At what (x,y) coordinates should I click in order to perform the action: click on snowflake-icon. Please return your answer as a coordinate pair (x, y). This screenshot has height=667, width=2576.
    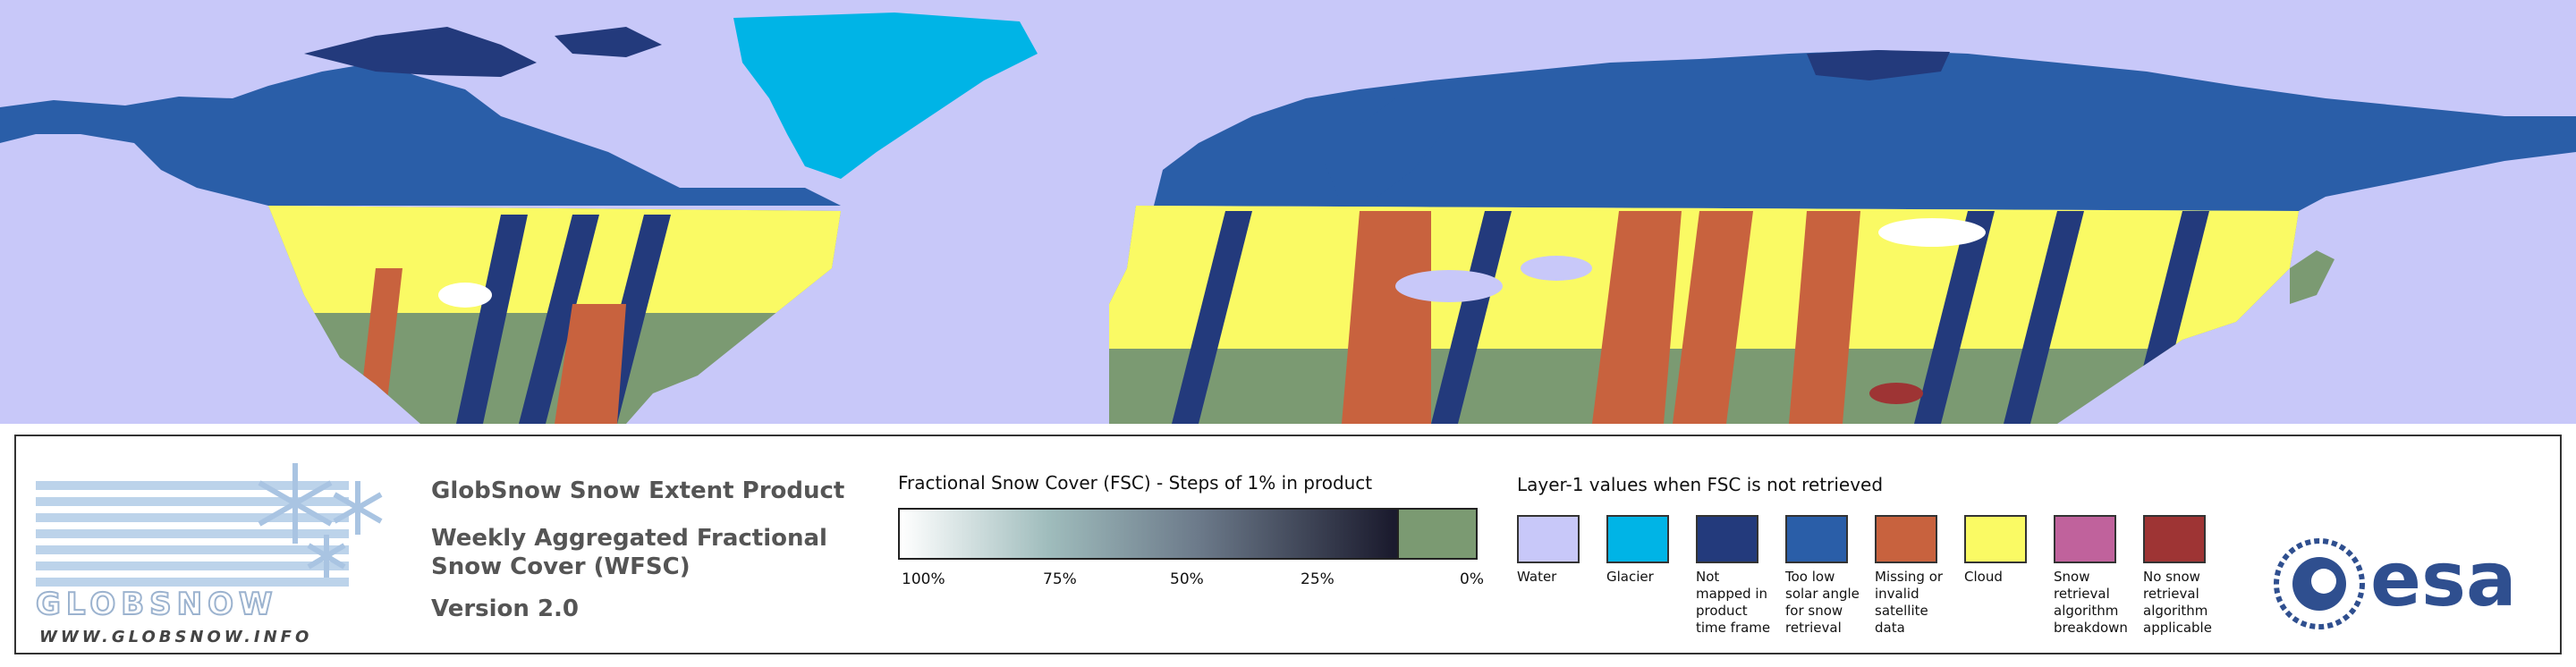
    Looking at the image, I should click on (320, 520).